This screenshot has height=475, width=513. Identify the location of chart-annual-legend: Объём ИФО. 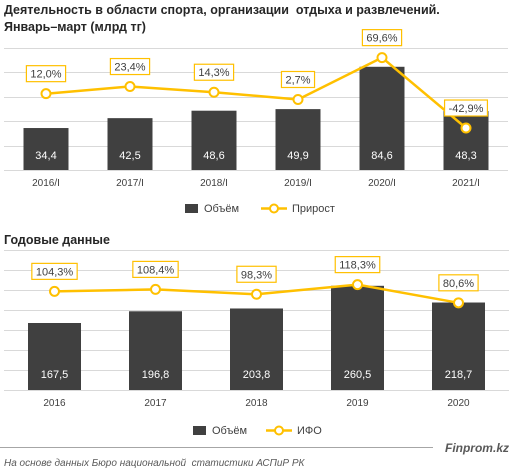
(257, 431).